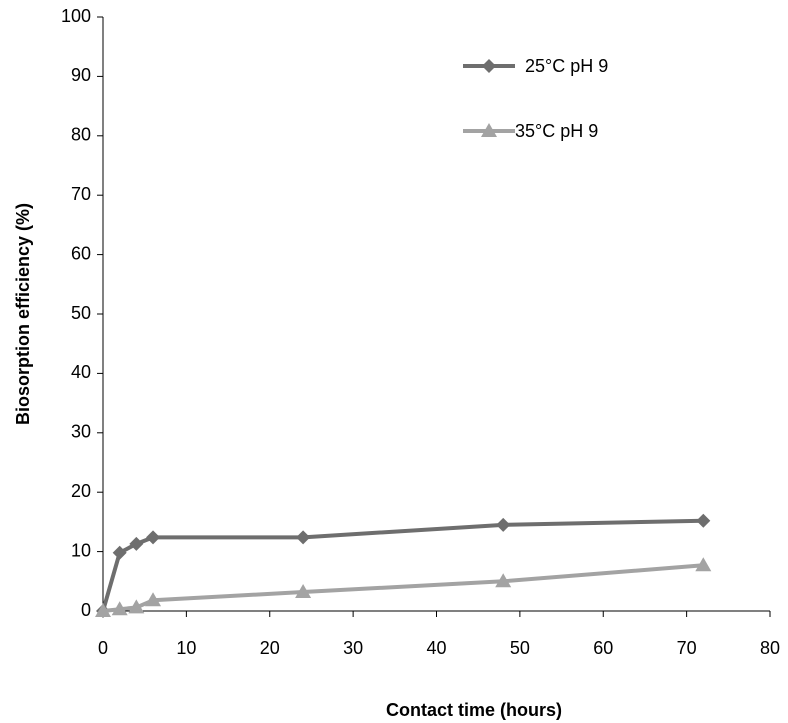  What do you see at coordinates (81, 372) in the screenshot?
I see `y-tick-label: 40` at bounding box center [81, 372].